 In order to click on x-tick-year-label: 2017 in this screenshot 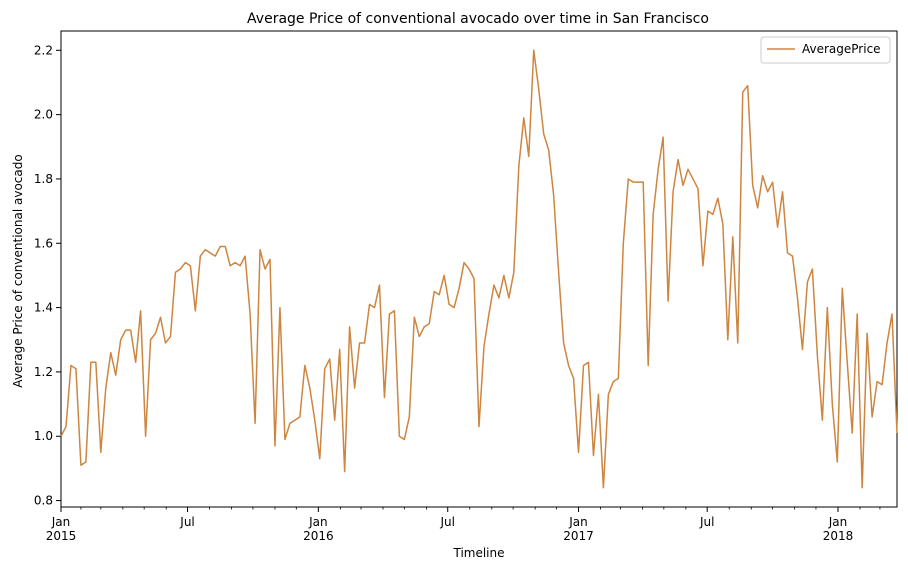, I will do `click(578, 536)`.